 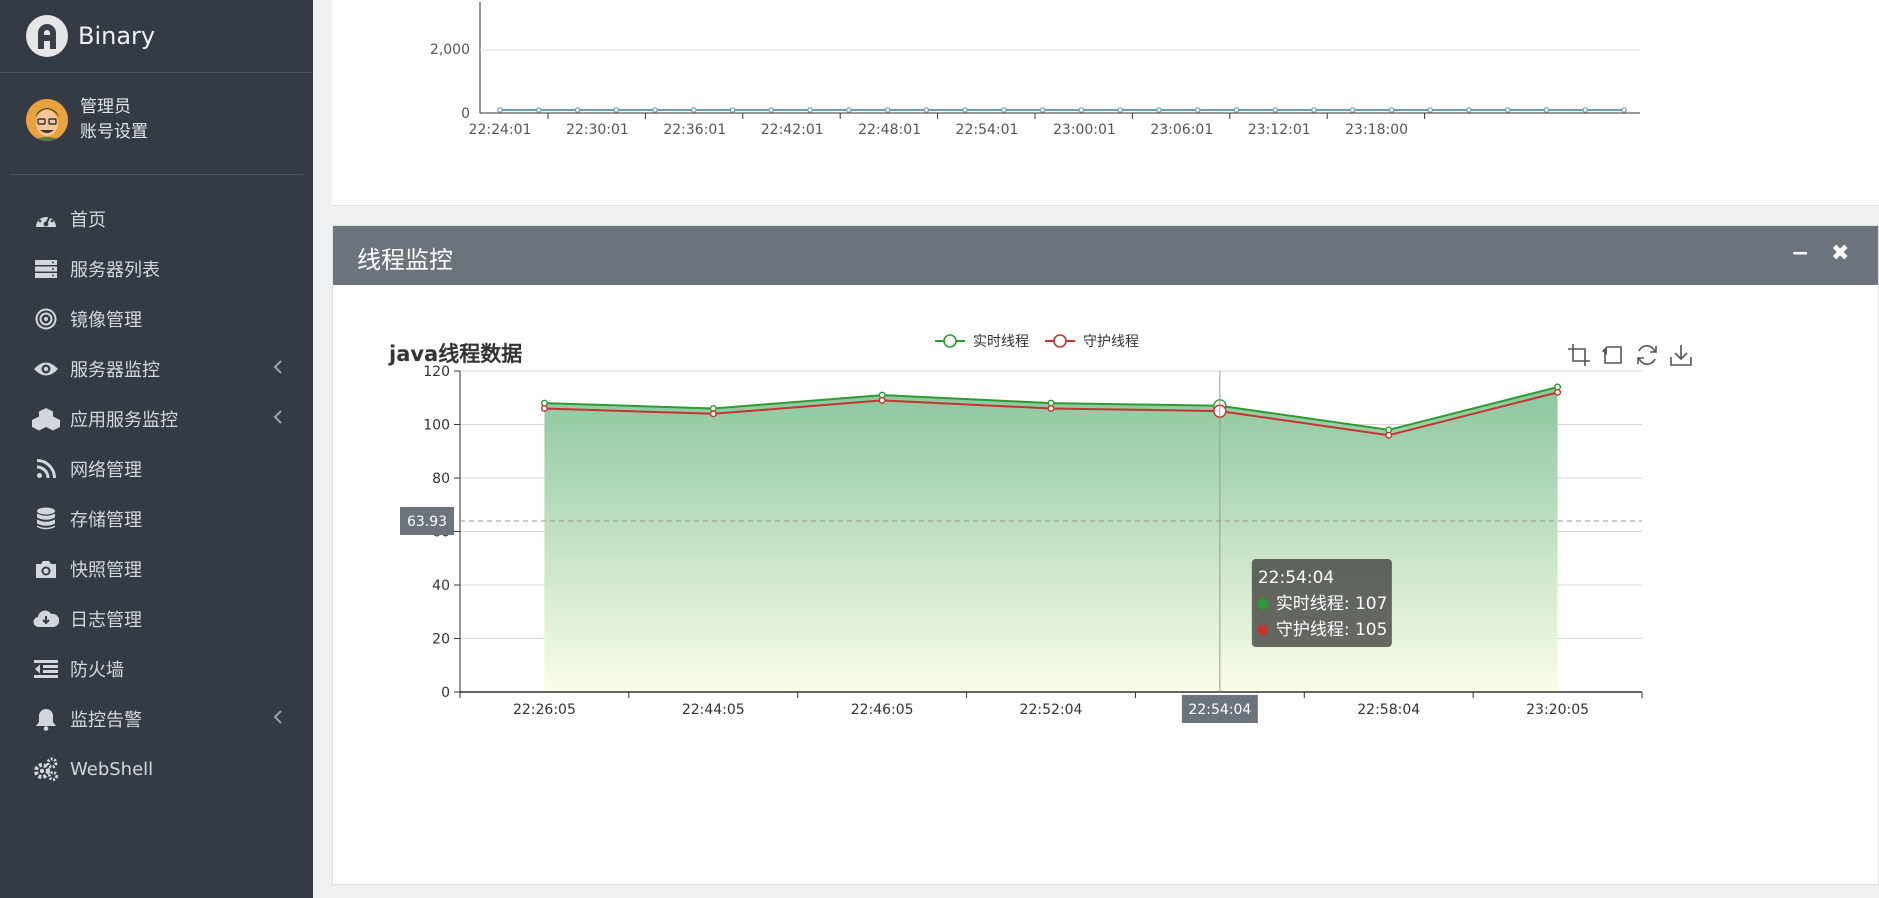 I want to click on x-tick-label: 22:54:01, so click(x=987, y=130).